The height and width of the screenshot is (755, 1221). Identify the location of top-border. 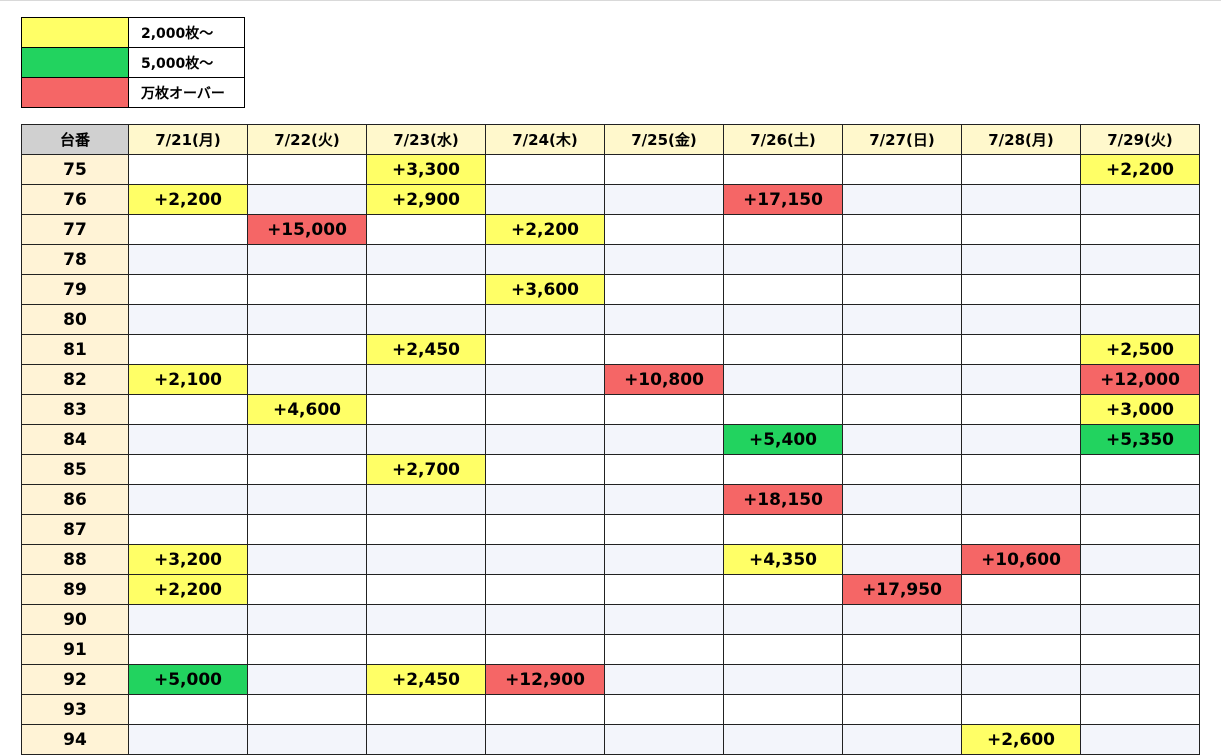
(610, 0).